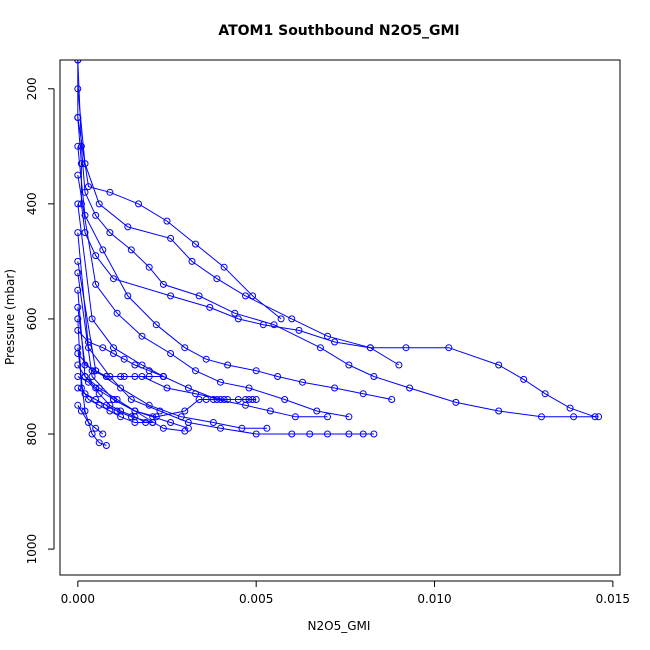 The height and width of the screenshot is (650, 650). I want to click on chart-title: ATOM1 Southbound N2O5_GMI, so click(338, 31).